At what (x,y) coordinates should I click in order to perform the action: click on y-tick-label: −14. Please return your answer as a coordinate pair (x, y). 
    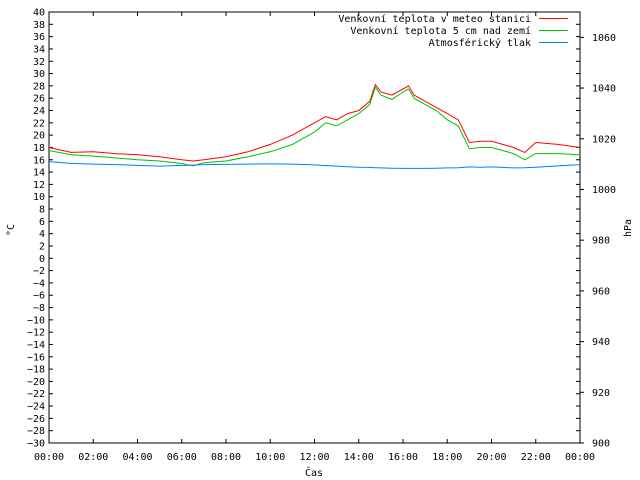
    Looking at the image, I should click on (36, 345).